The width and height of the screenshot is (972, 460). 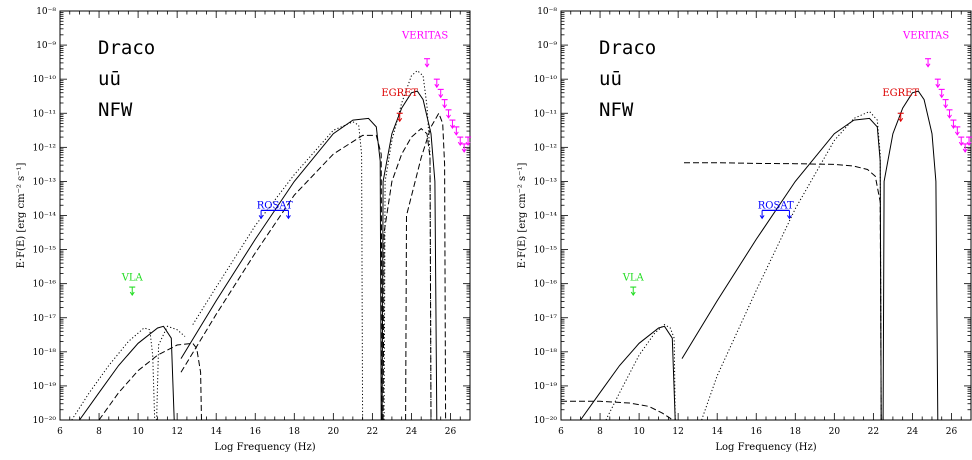 I want to click on annotation-rosat: ROSAT, so click(x=275, y=206).